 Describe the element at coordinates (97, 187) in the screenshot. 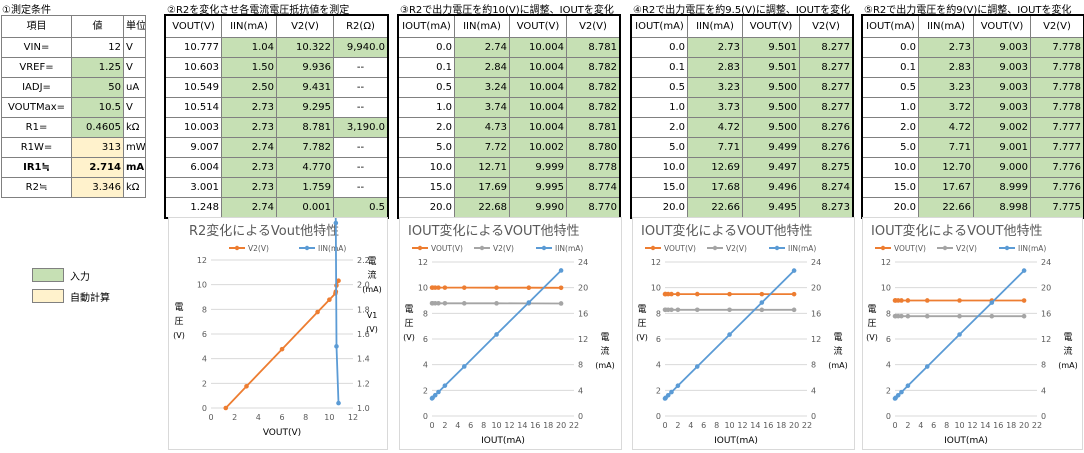

I see `condition-value: 3.346` at that location.